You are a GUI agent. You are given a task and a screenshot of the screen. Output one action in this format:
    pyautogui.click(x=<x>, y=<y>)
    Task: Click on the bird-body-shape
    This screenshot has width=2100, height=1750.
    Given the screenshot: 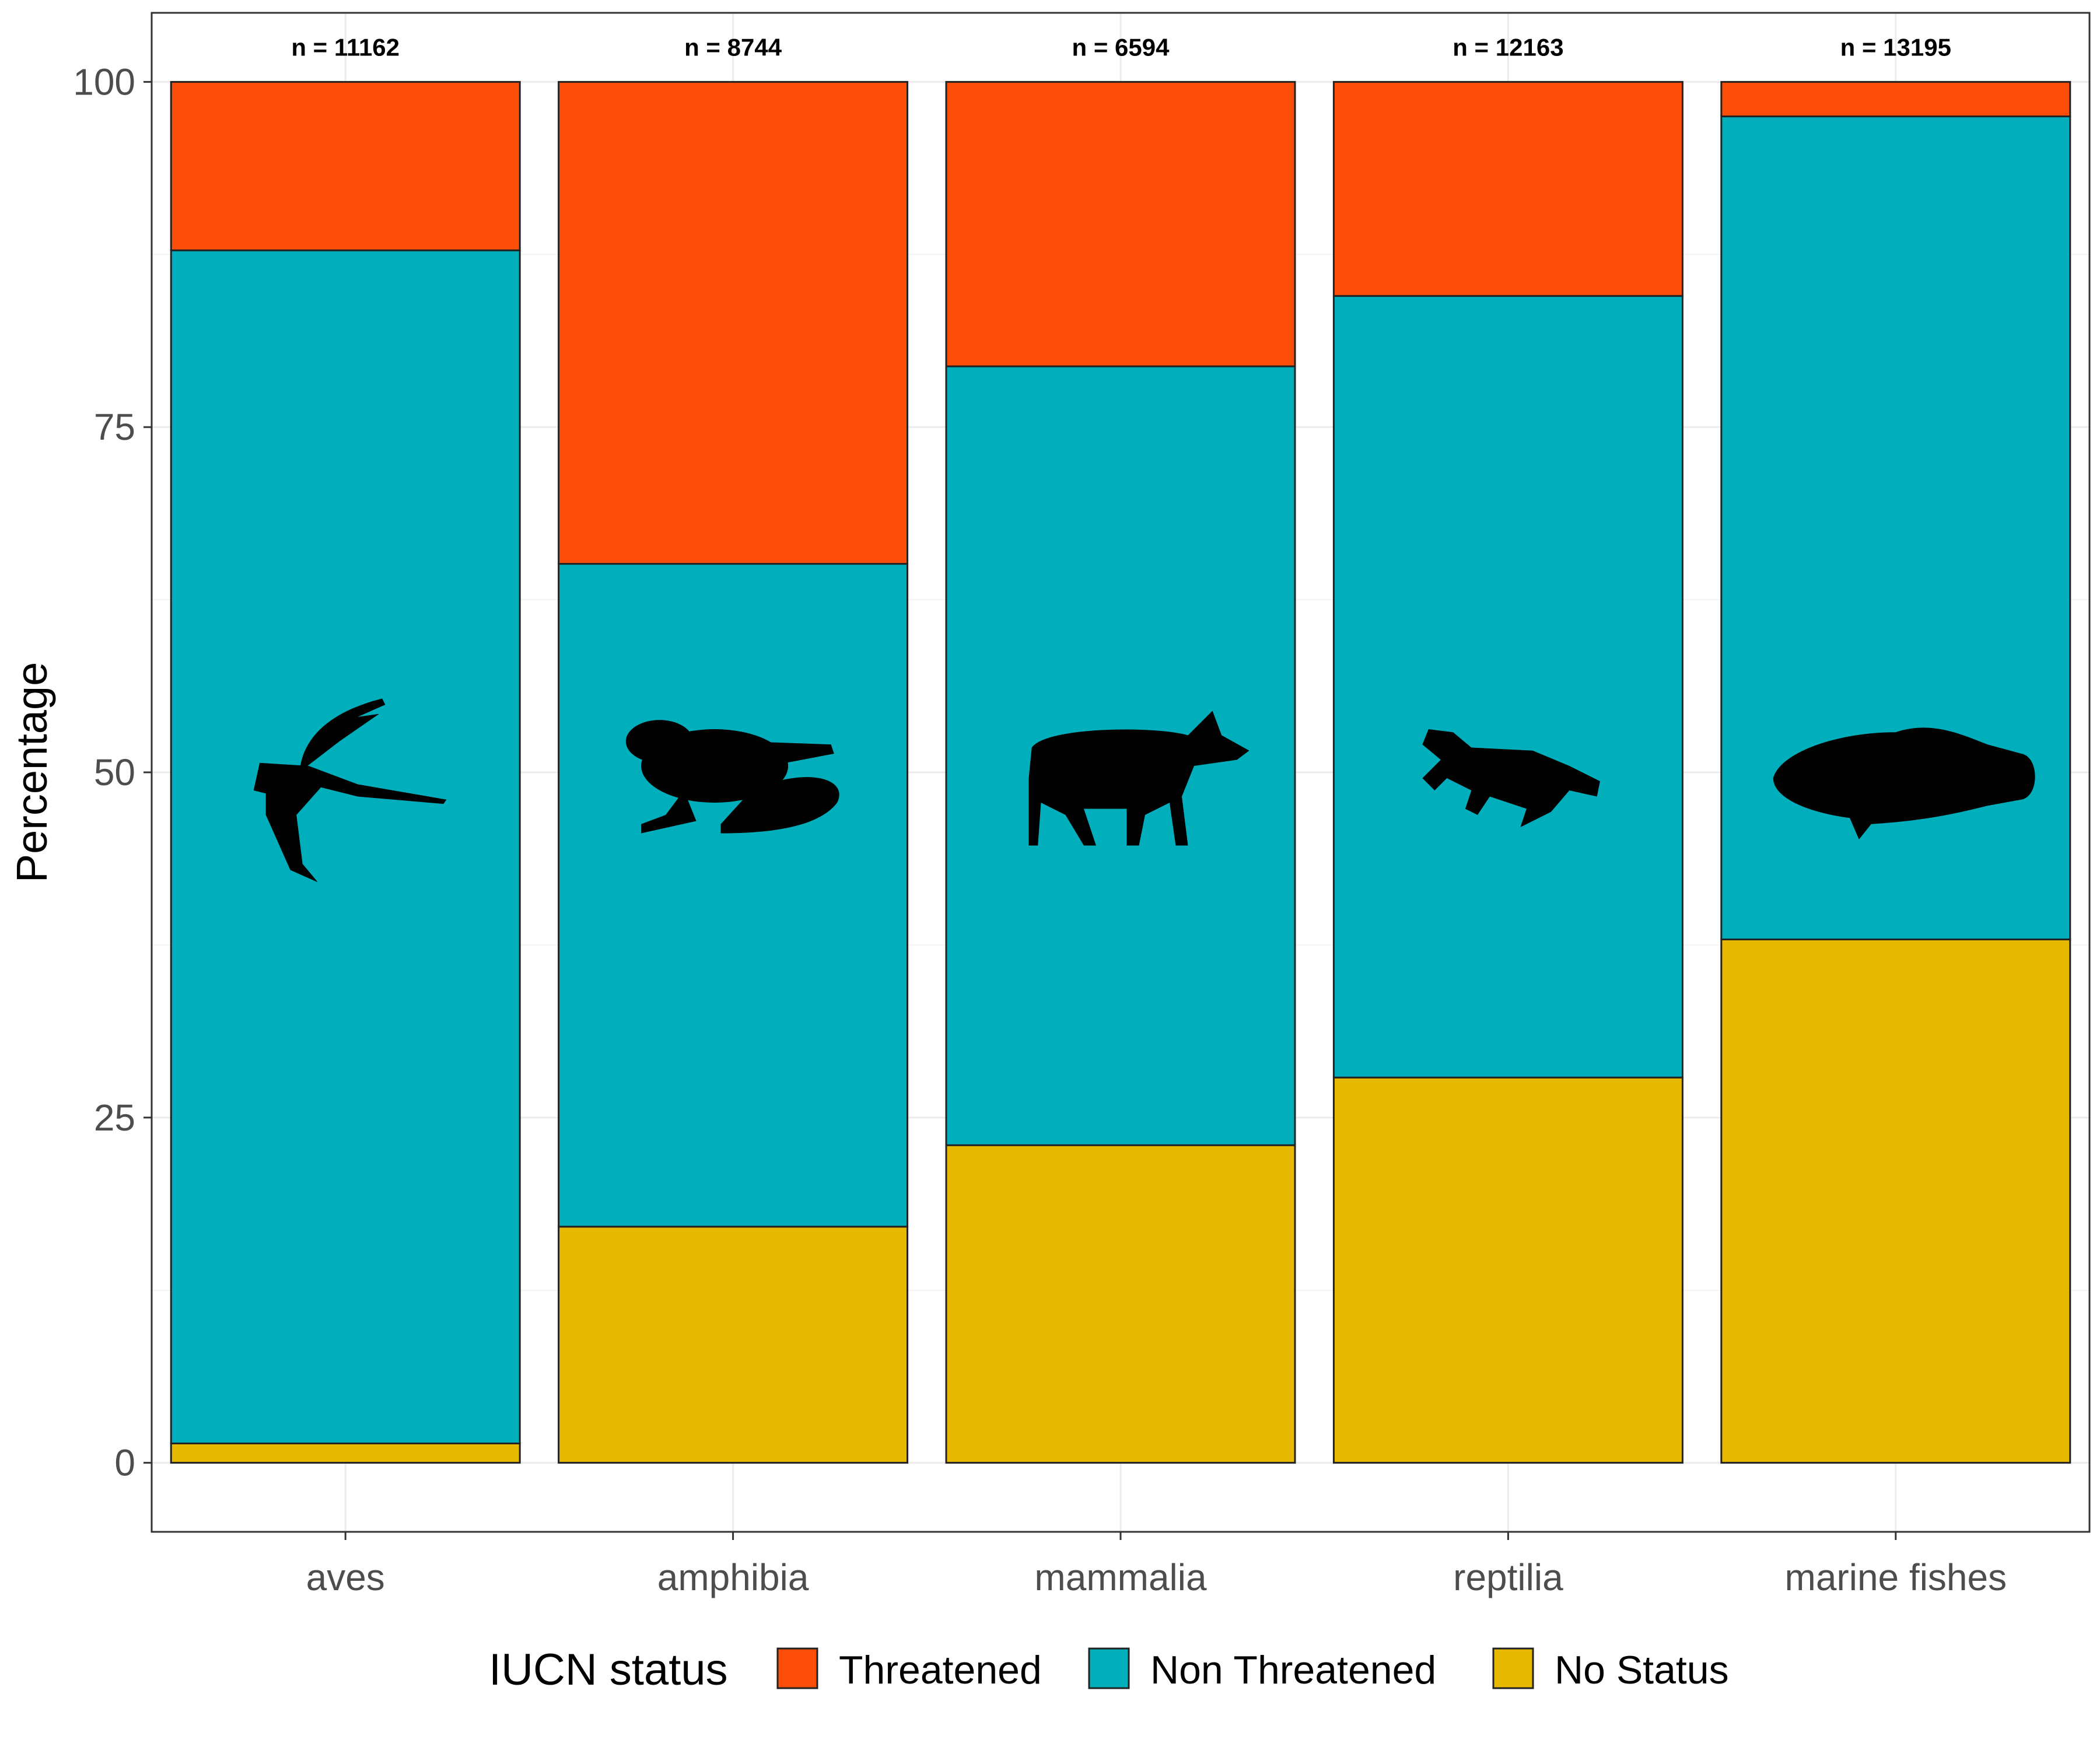 What is the action you would take?
    pyautogui.click(x=350, y=822)
    